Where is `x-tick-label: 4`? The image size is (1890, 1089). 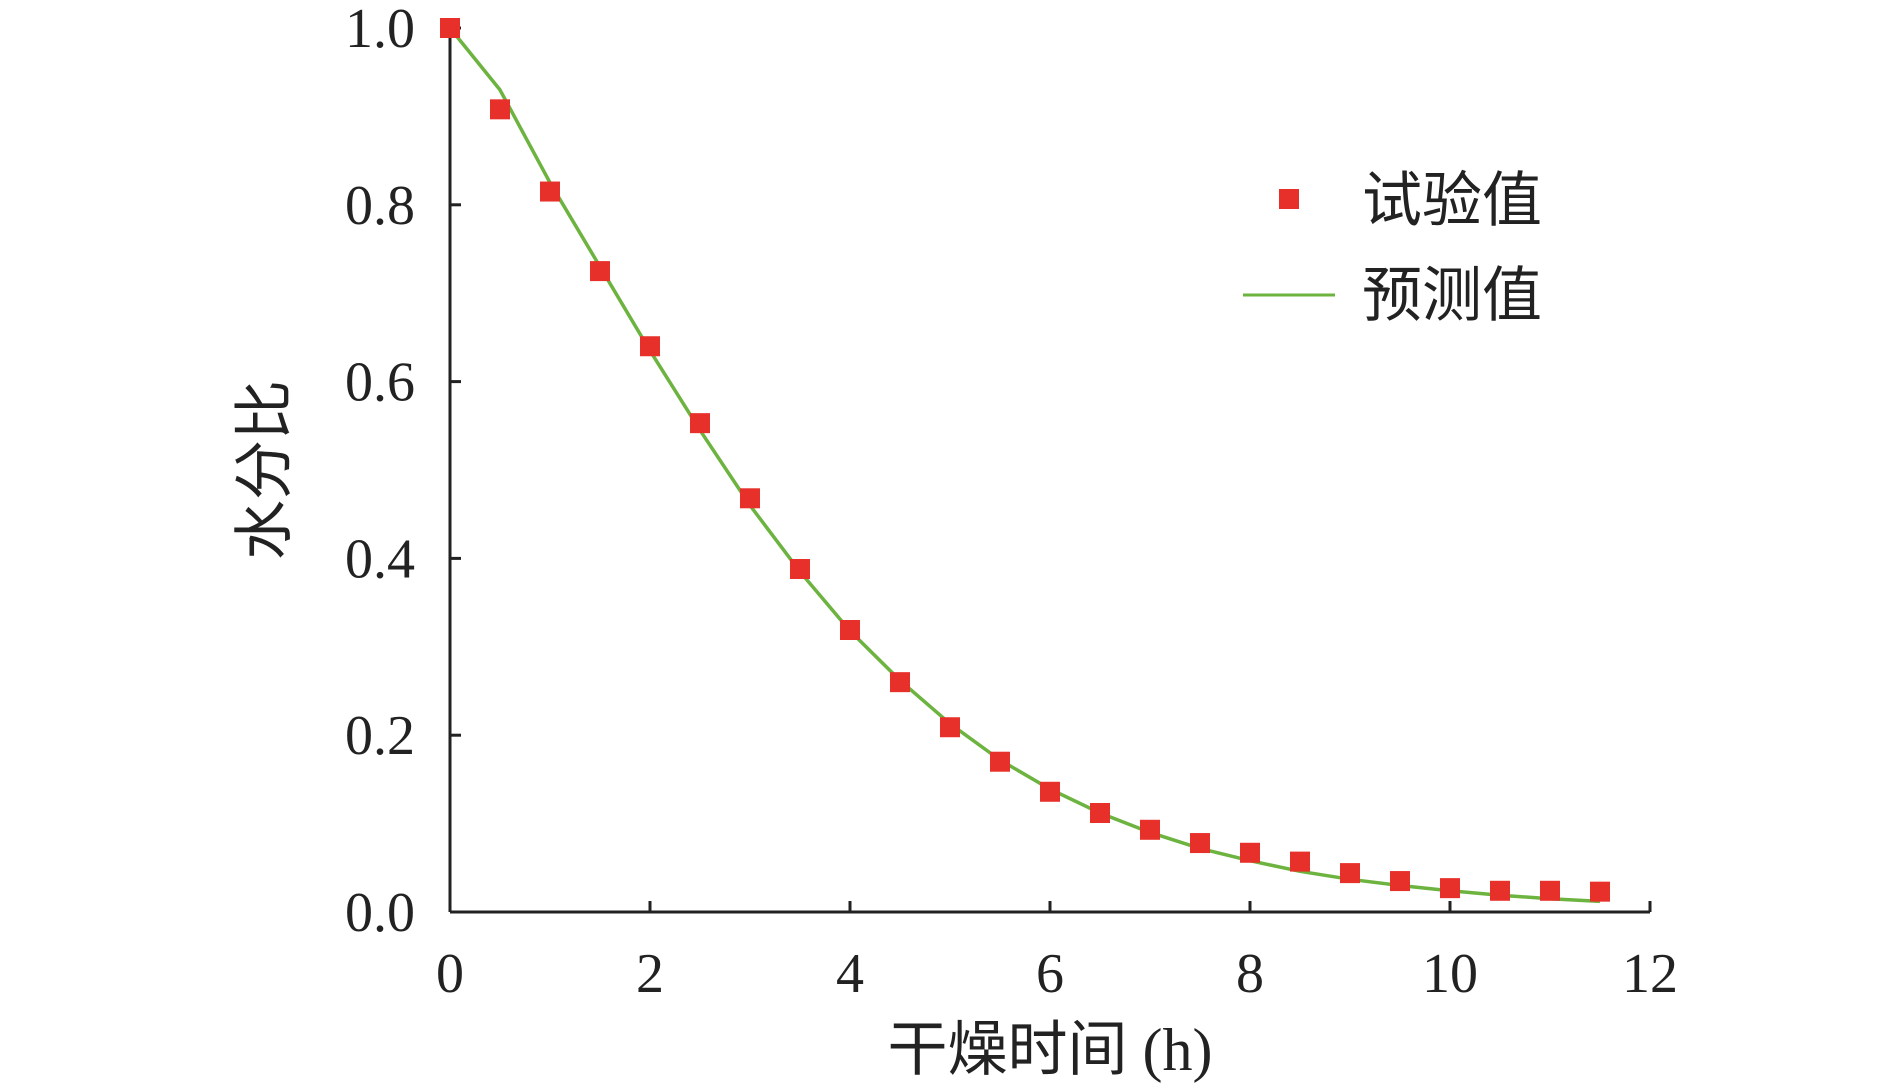 x-tick-label: 4 is located at coordinates (850, 974).